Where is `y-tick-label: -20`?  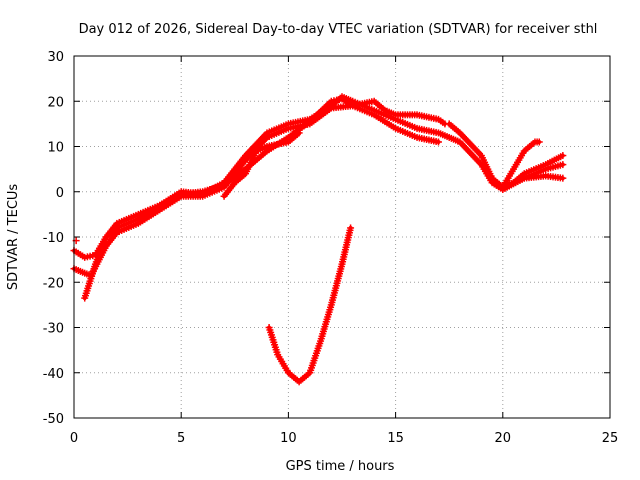 y-tick-label: -20 is located at coordinates (53, 283).